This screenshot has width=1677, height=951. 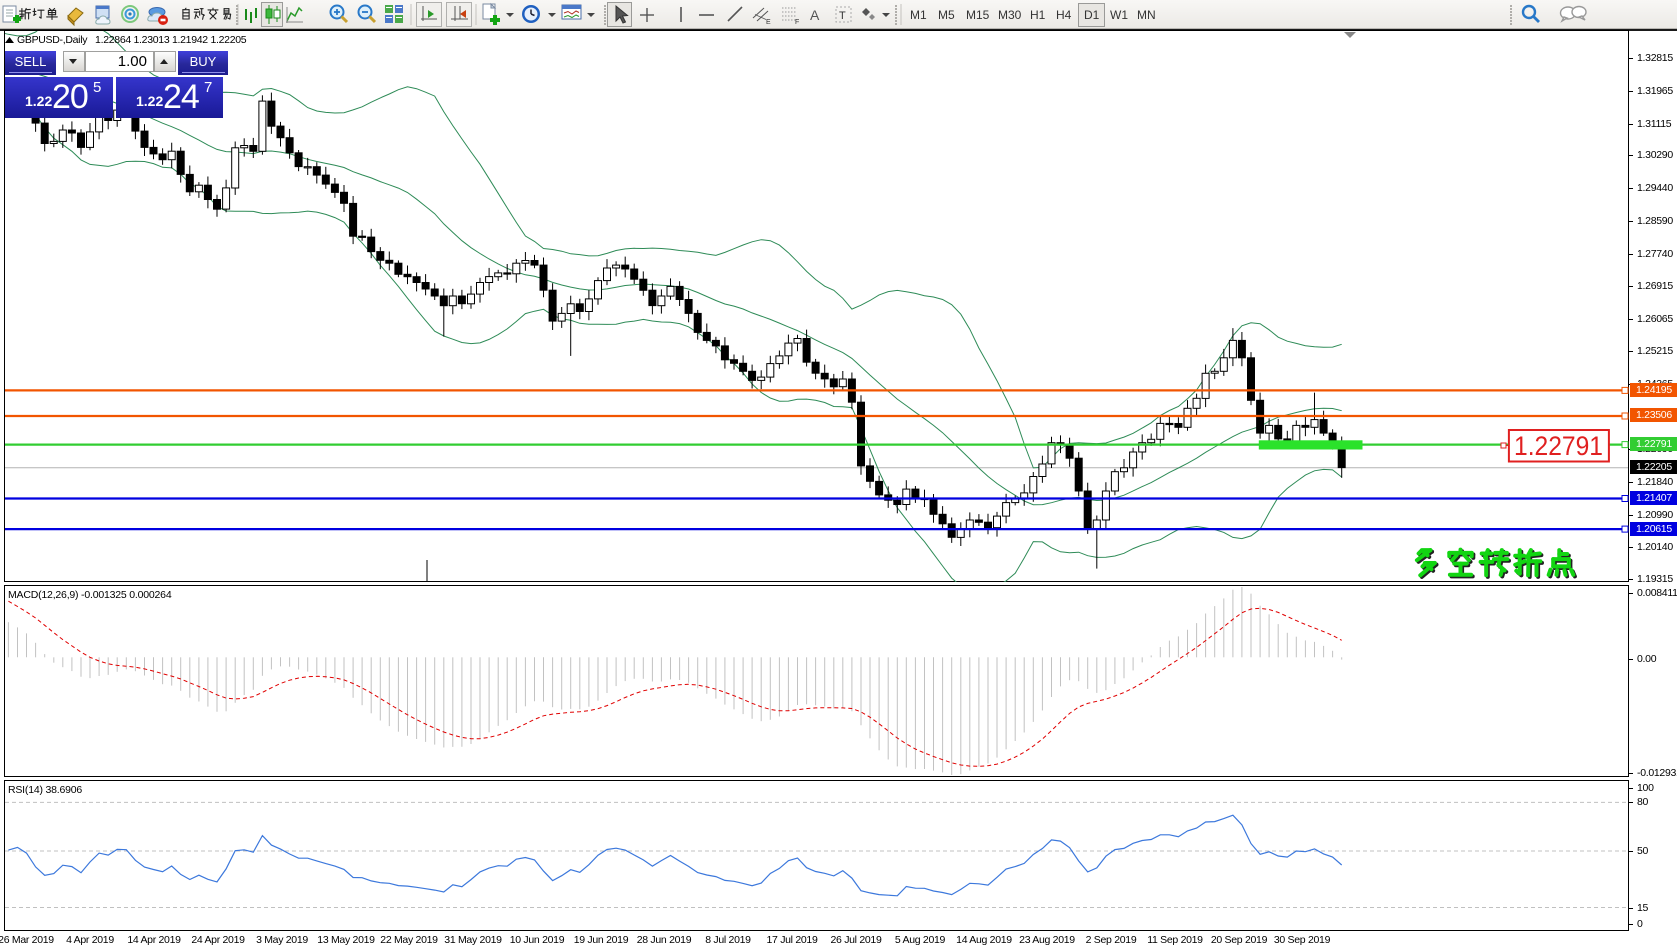 I want to click on svg-text: A, so click(x=815, y=15).